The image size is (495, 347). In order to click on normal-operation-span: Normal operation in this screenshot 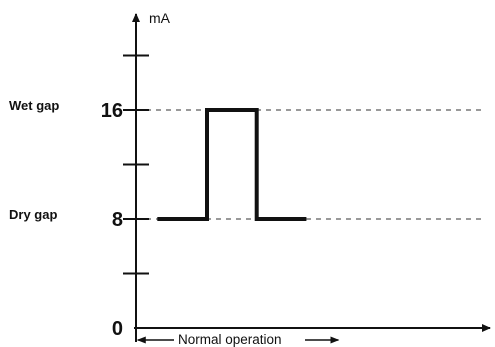, I will do `click(238, 339)`.